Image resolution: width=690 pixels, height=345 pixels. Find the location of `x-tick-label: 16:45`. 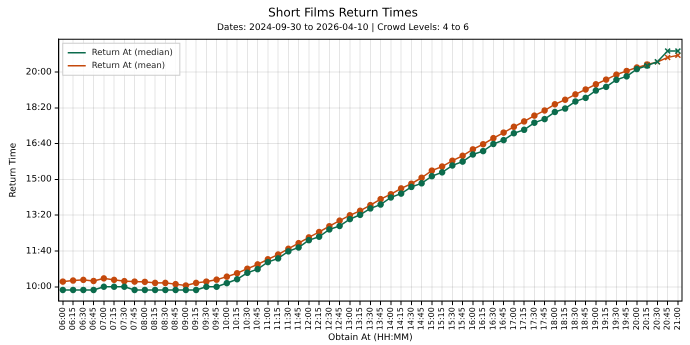

x-tick-label: 16:45 is located at coordinates (503, 318).